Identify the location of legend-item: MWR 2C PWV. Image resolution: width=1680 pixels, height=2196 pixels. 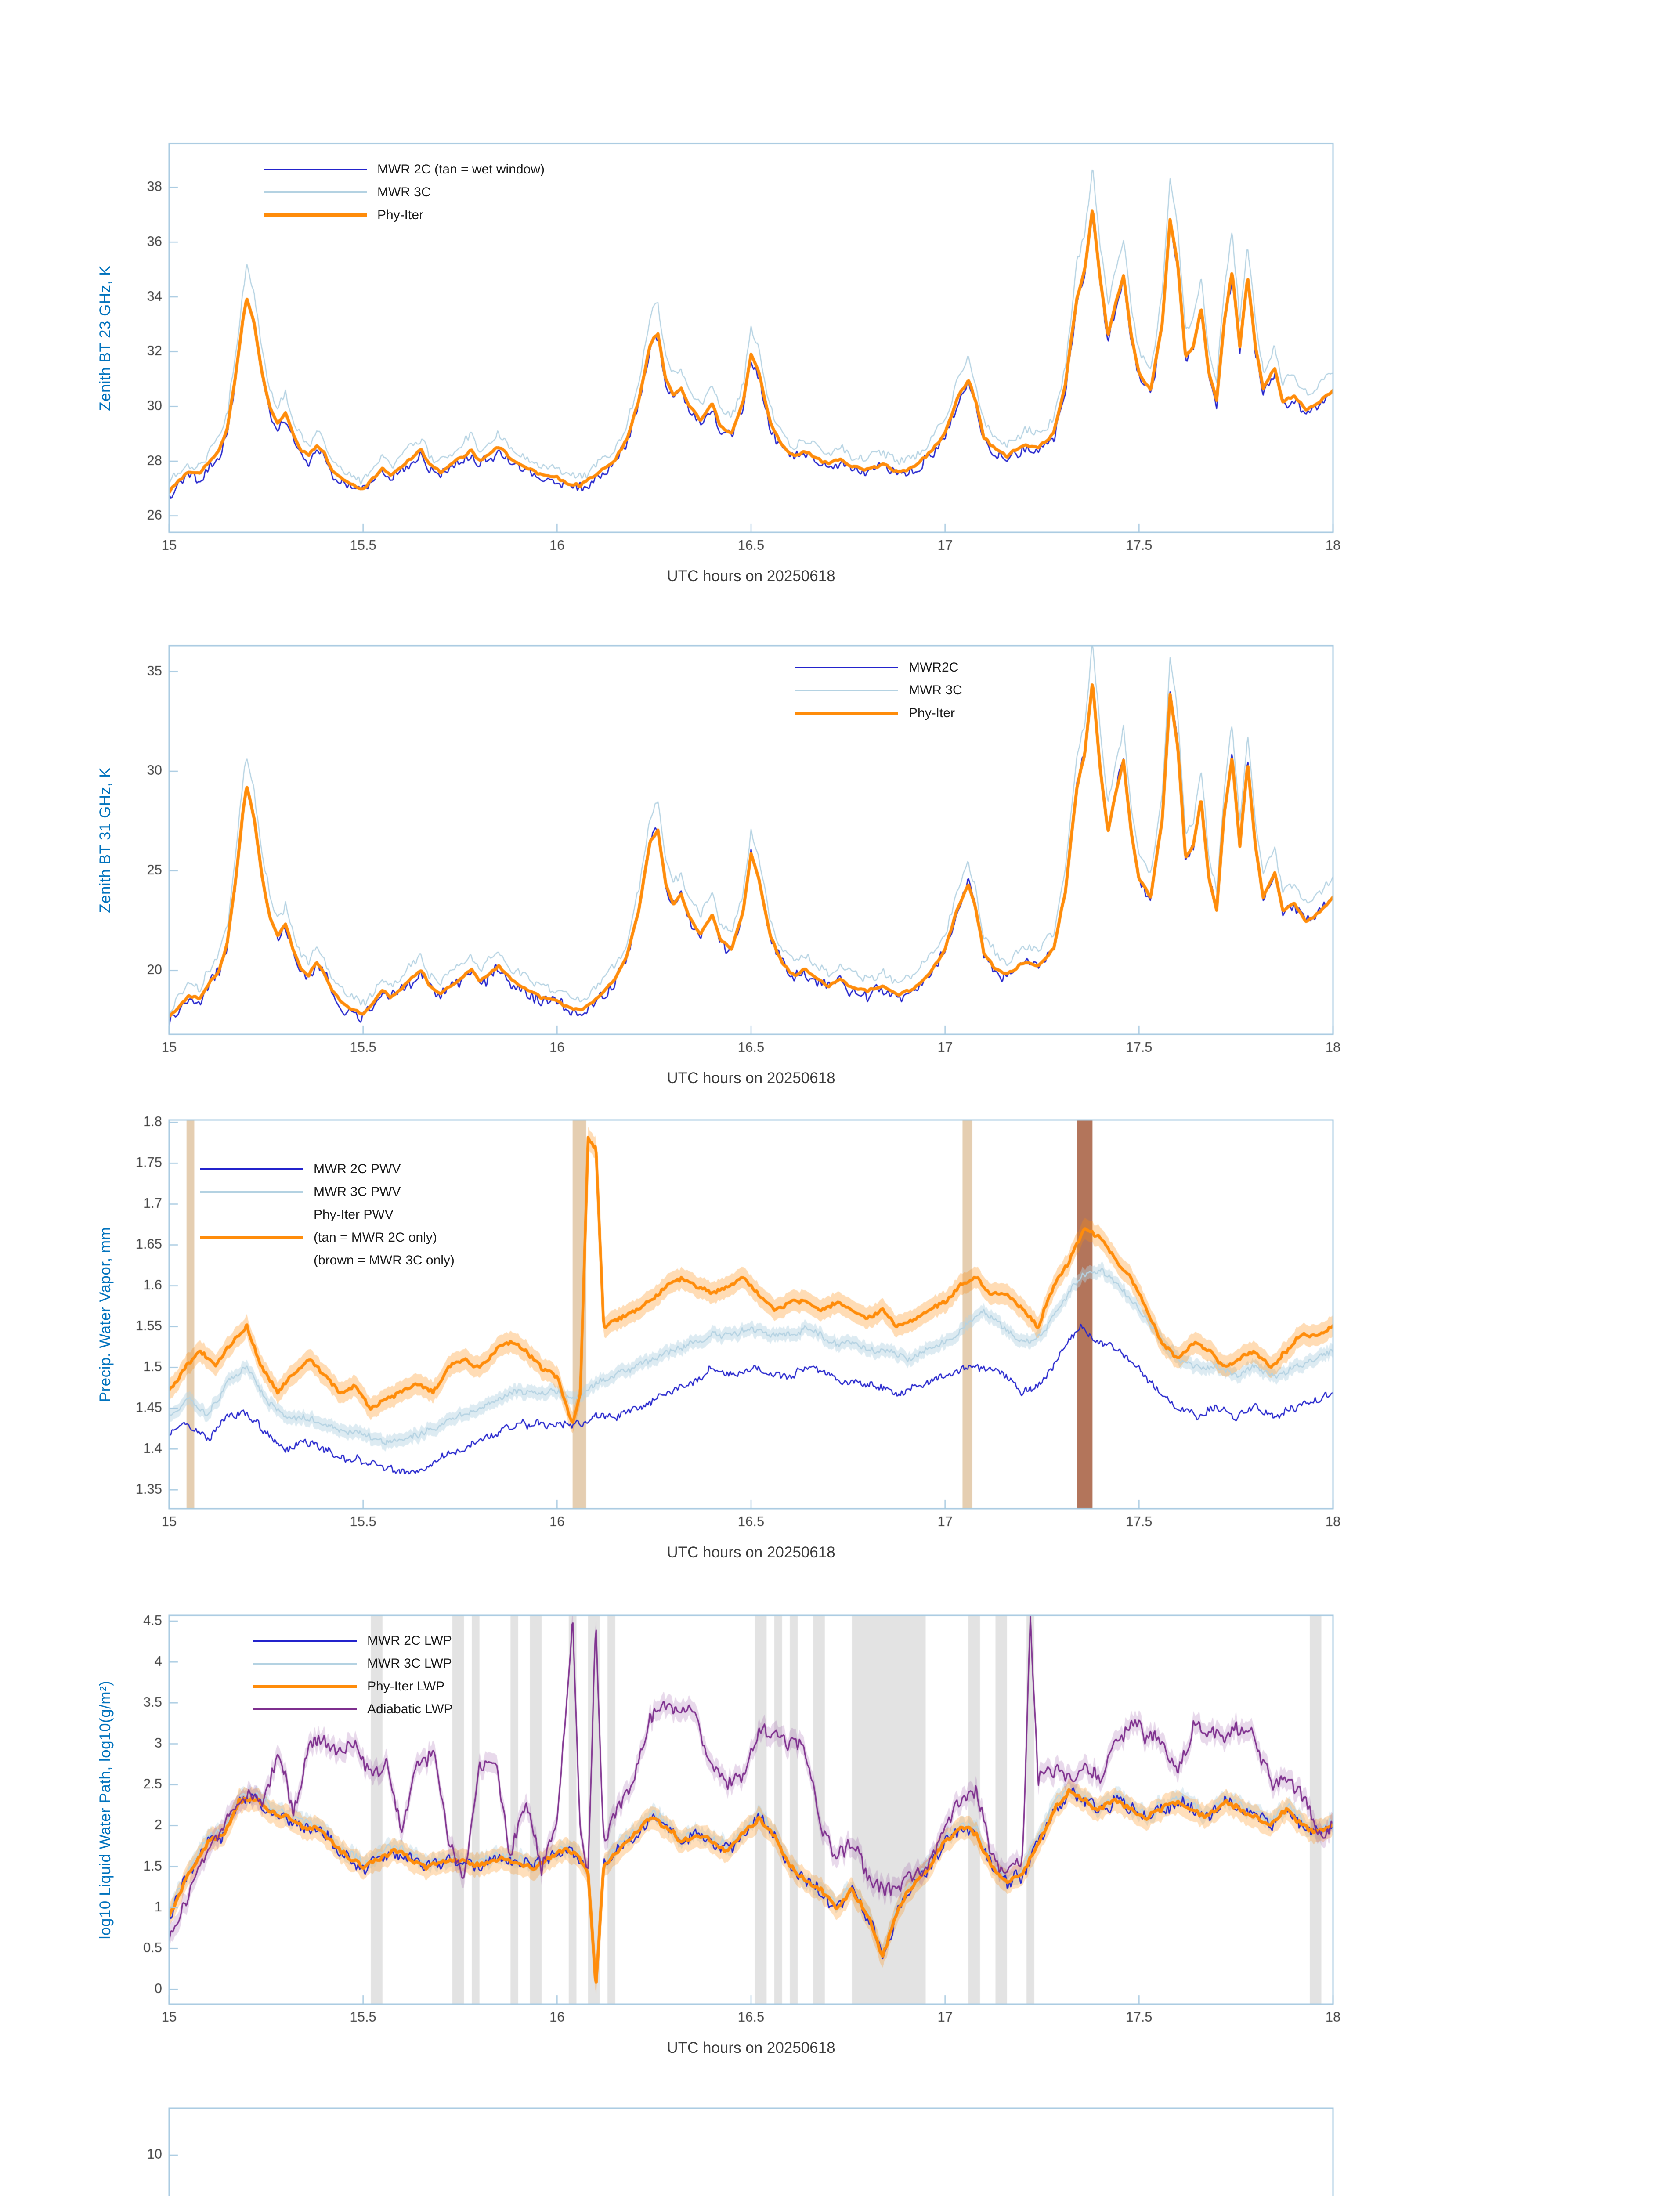
(327, 1169).